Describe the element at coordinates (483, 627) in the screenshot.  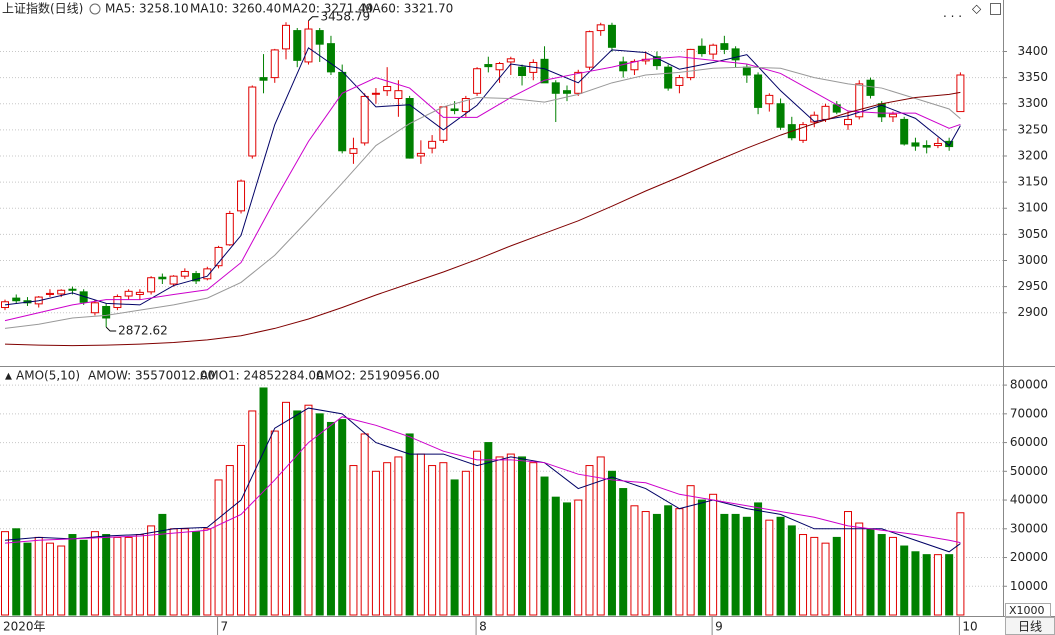
I see `x-tick-label: 8` at that location.